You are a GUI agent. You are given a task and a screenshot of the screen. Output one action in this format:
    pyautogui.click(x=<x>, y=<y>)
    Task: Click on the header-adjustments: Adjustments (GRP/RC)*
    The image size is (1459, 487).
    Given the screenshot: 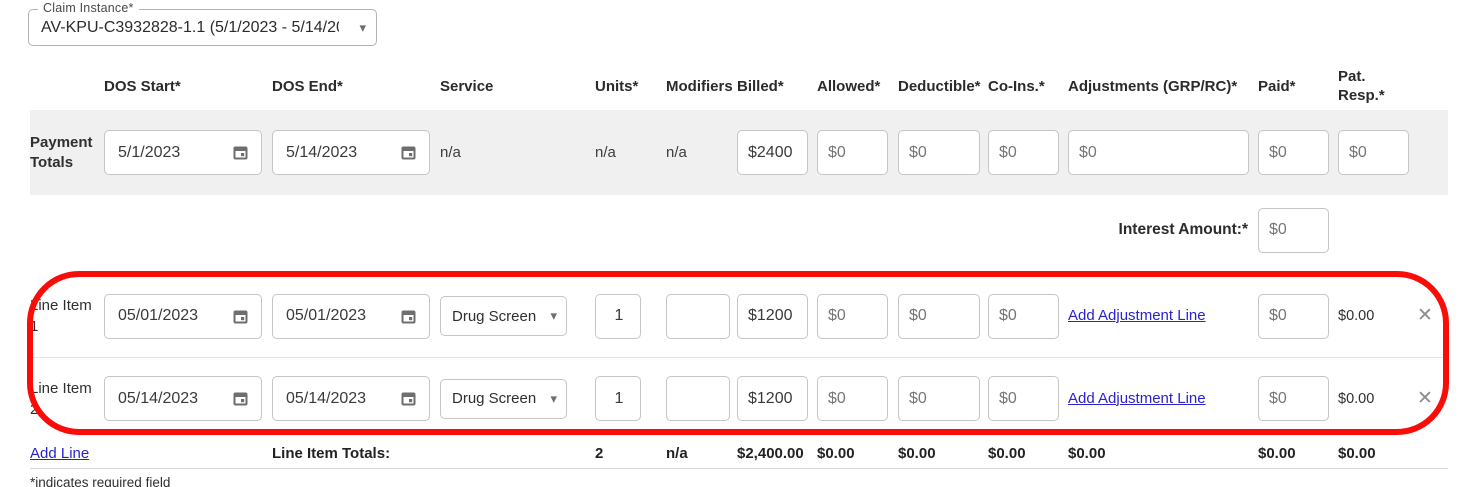 What is the action you would take?
    pyautogui.click(x=1153, y=86)
    